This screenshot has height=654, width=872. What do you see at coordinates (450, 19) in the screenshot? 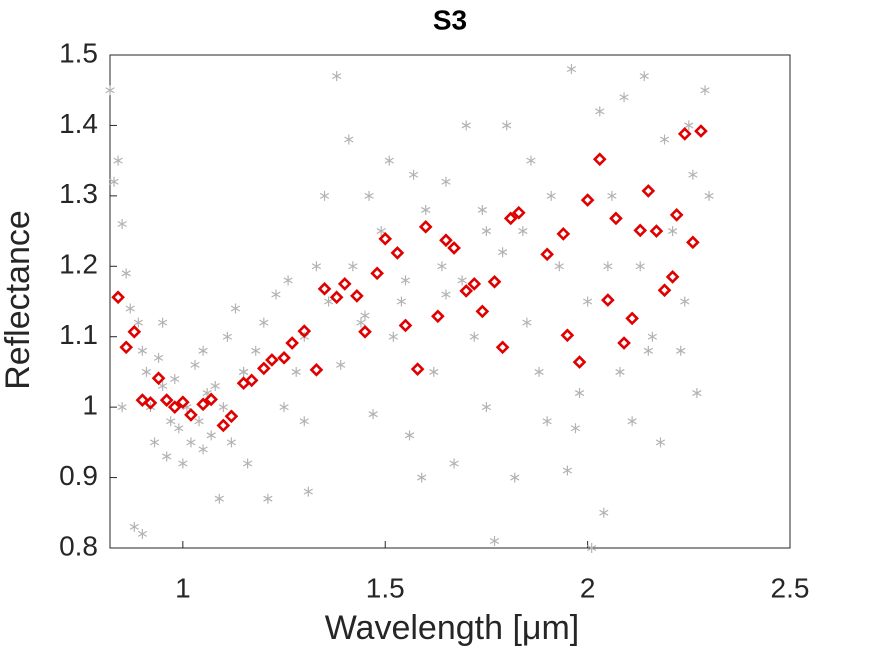
I see `chart-title: S3` at bounding box center [450, 19].